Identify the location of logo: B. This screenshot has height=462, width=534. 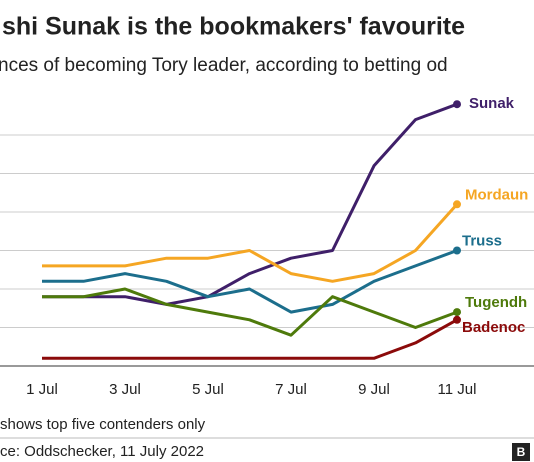
(521, 452).